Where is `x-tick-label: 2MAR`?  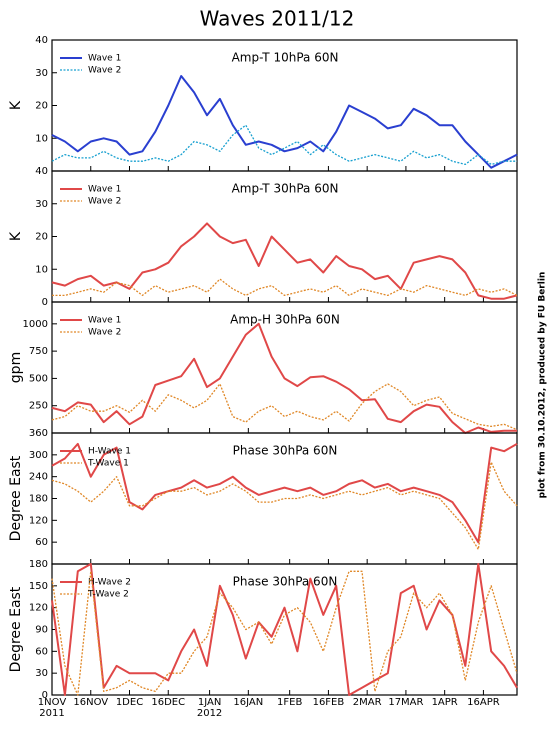
x-tick-label: 2MAR is located at coordinates (367, 702).